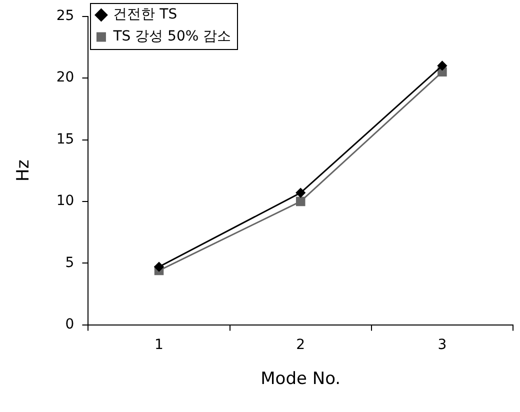 The image size is (520, 412). Describe the element at coordinates (172, 36) in the screenshot. I see `legend-label: TS 강성 50% 감소` at that location.